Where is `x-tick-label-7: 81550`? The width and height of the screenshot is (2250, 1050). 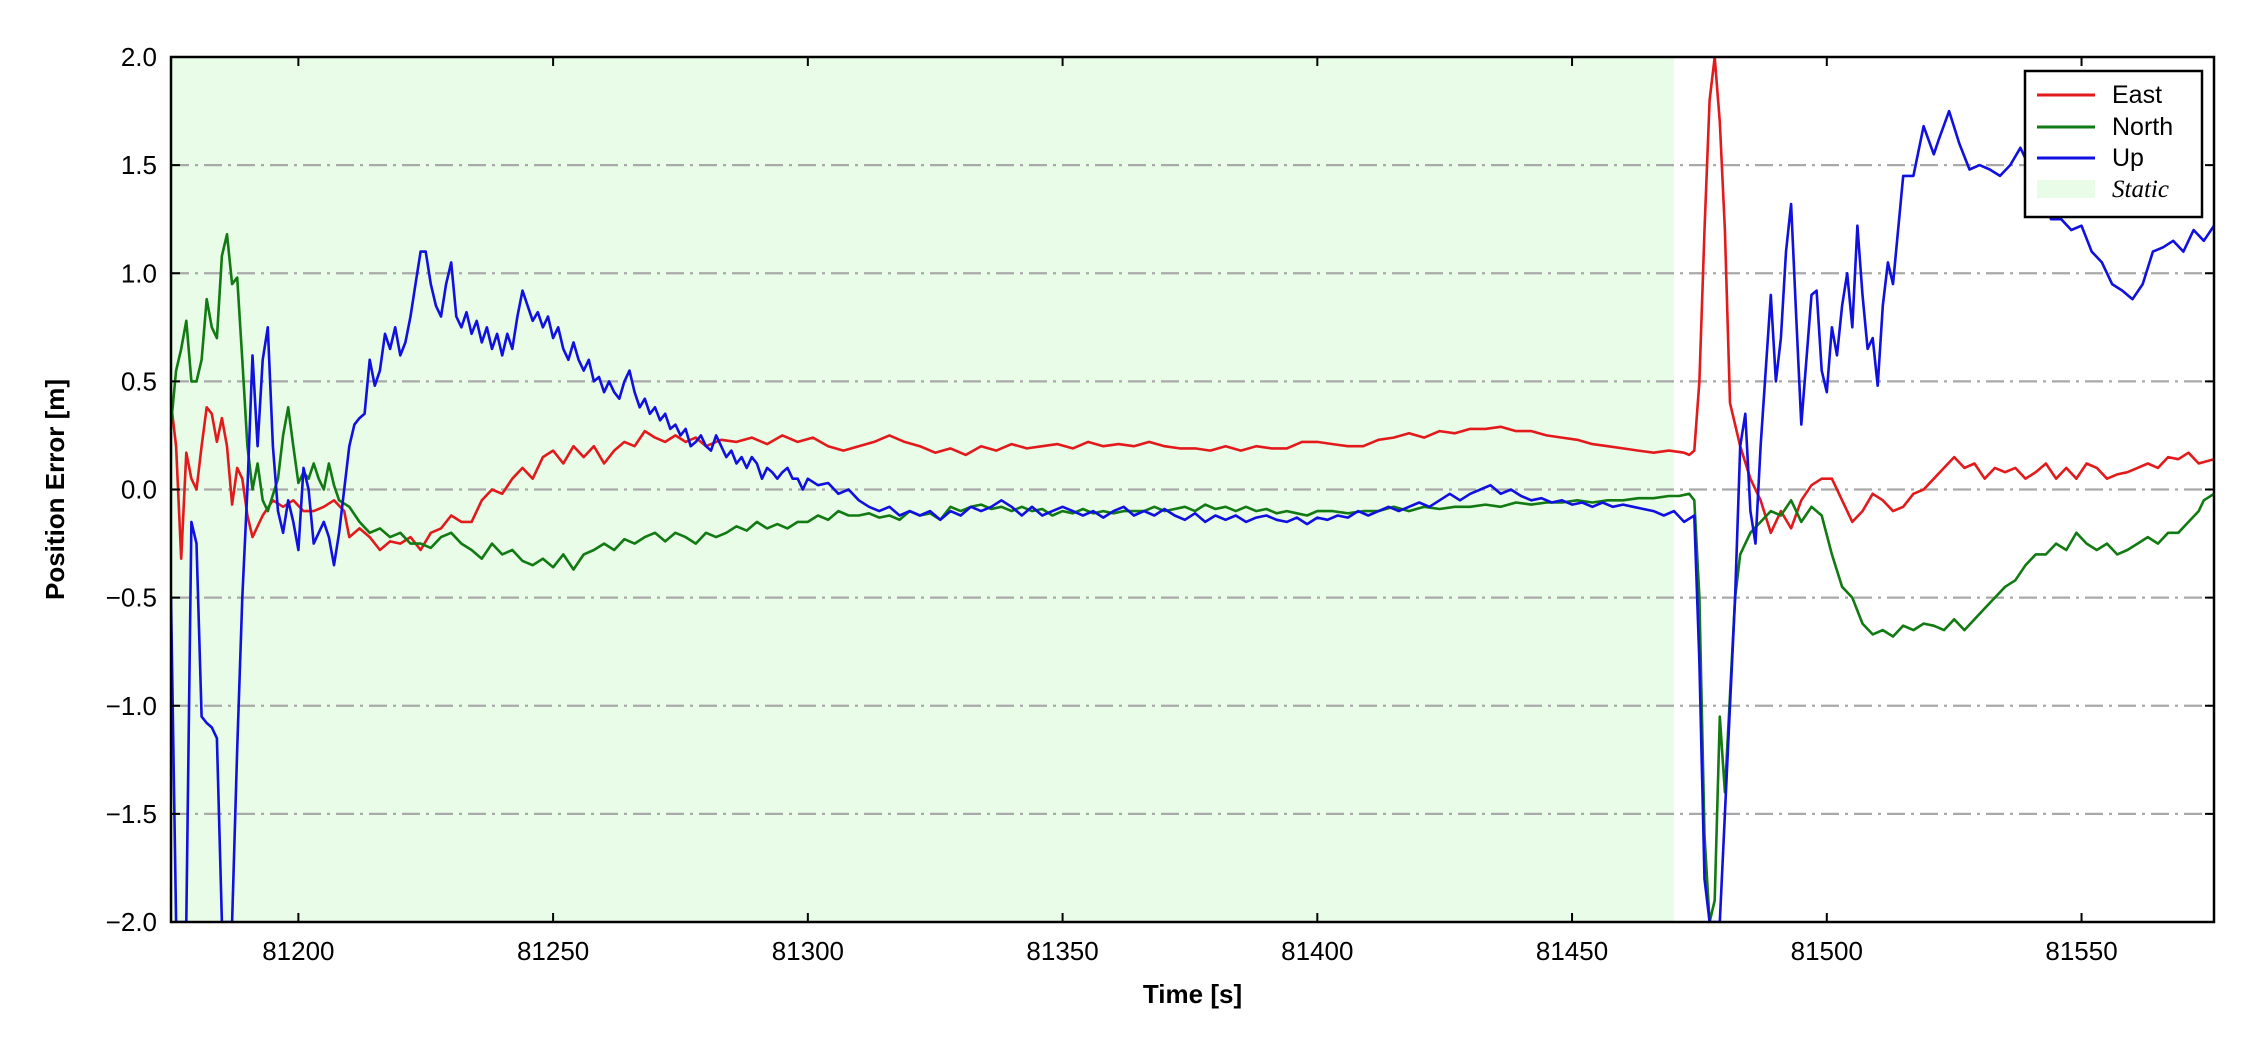 x-tick-label-7: 81550 is located at coordinates (2081, 951).